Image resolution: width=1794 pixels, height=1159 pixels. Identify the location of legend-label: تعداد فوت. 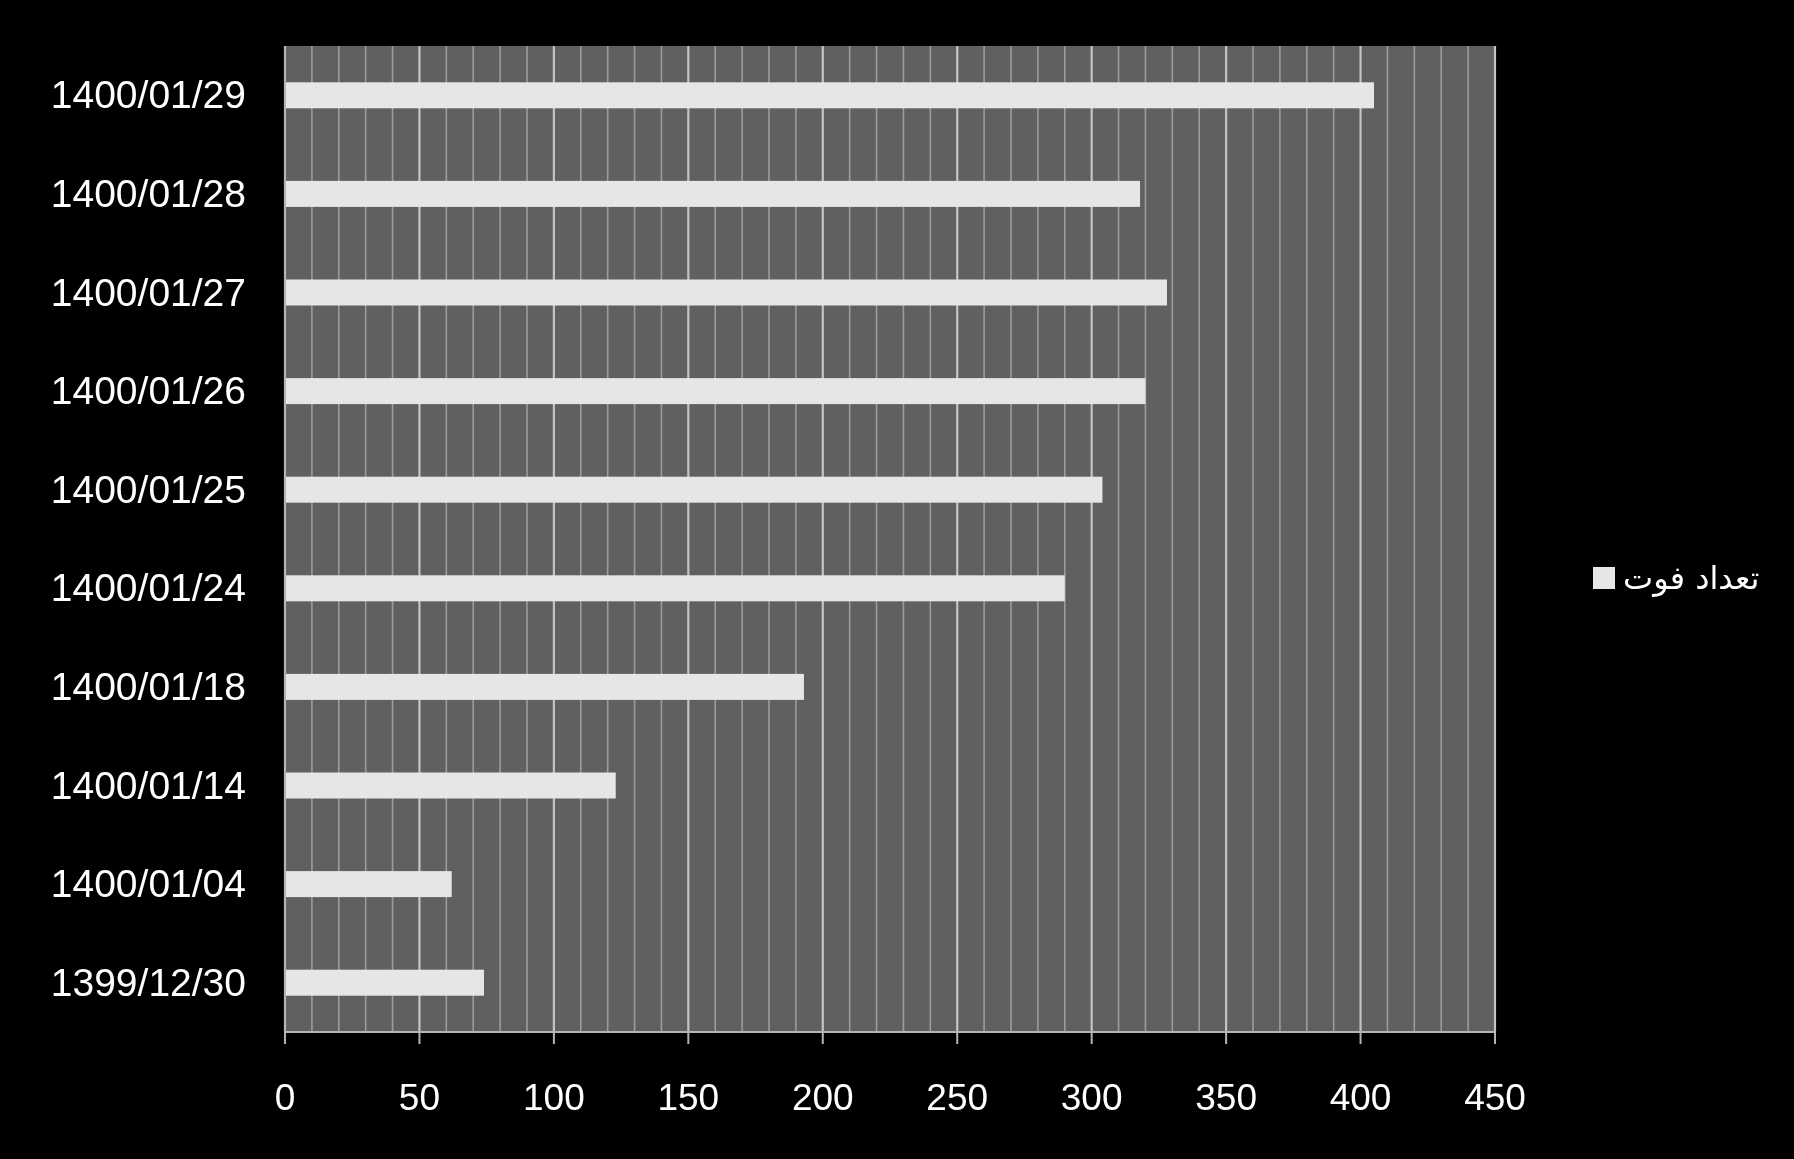
(1691, 578).